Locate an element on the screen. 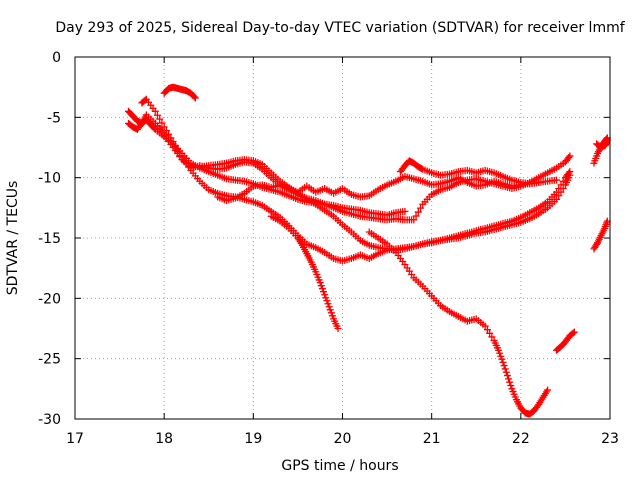  x-tick-label: 20 is located at coordinates (343, 439).